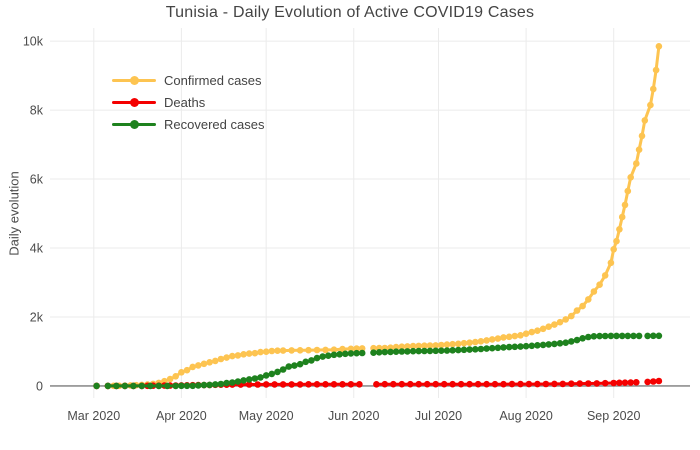 The width and height of the screenshot is (700, 450). I want to click on legend-item-recovered-cases: Recovered cases, so click(188, 124).